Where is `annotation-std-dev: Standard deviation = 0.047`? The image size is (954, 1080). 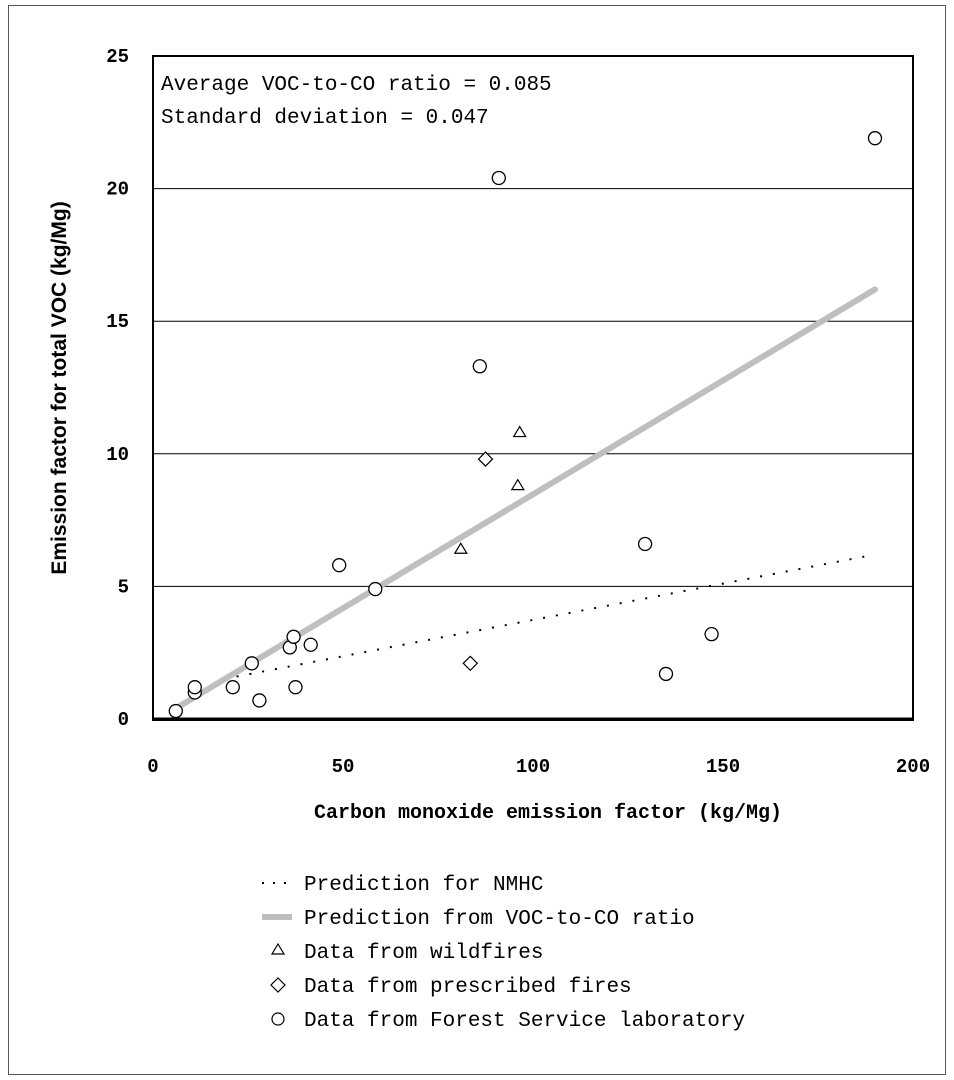 annotation-std-dev: Standard deviation = 0.047 is located at coordinates (325, 118).